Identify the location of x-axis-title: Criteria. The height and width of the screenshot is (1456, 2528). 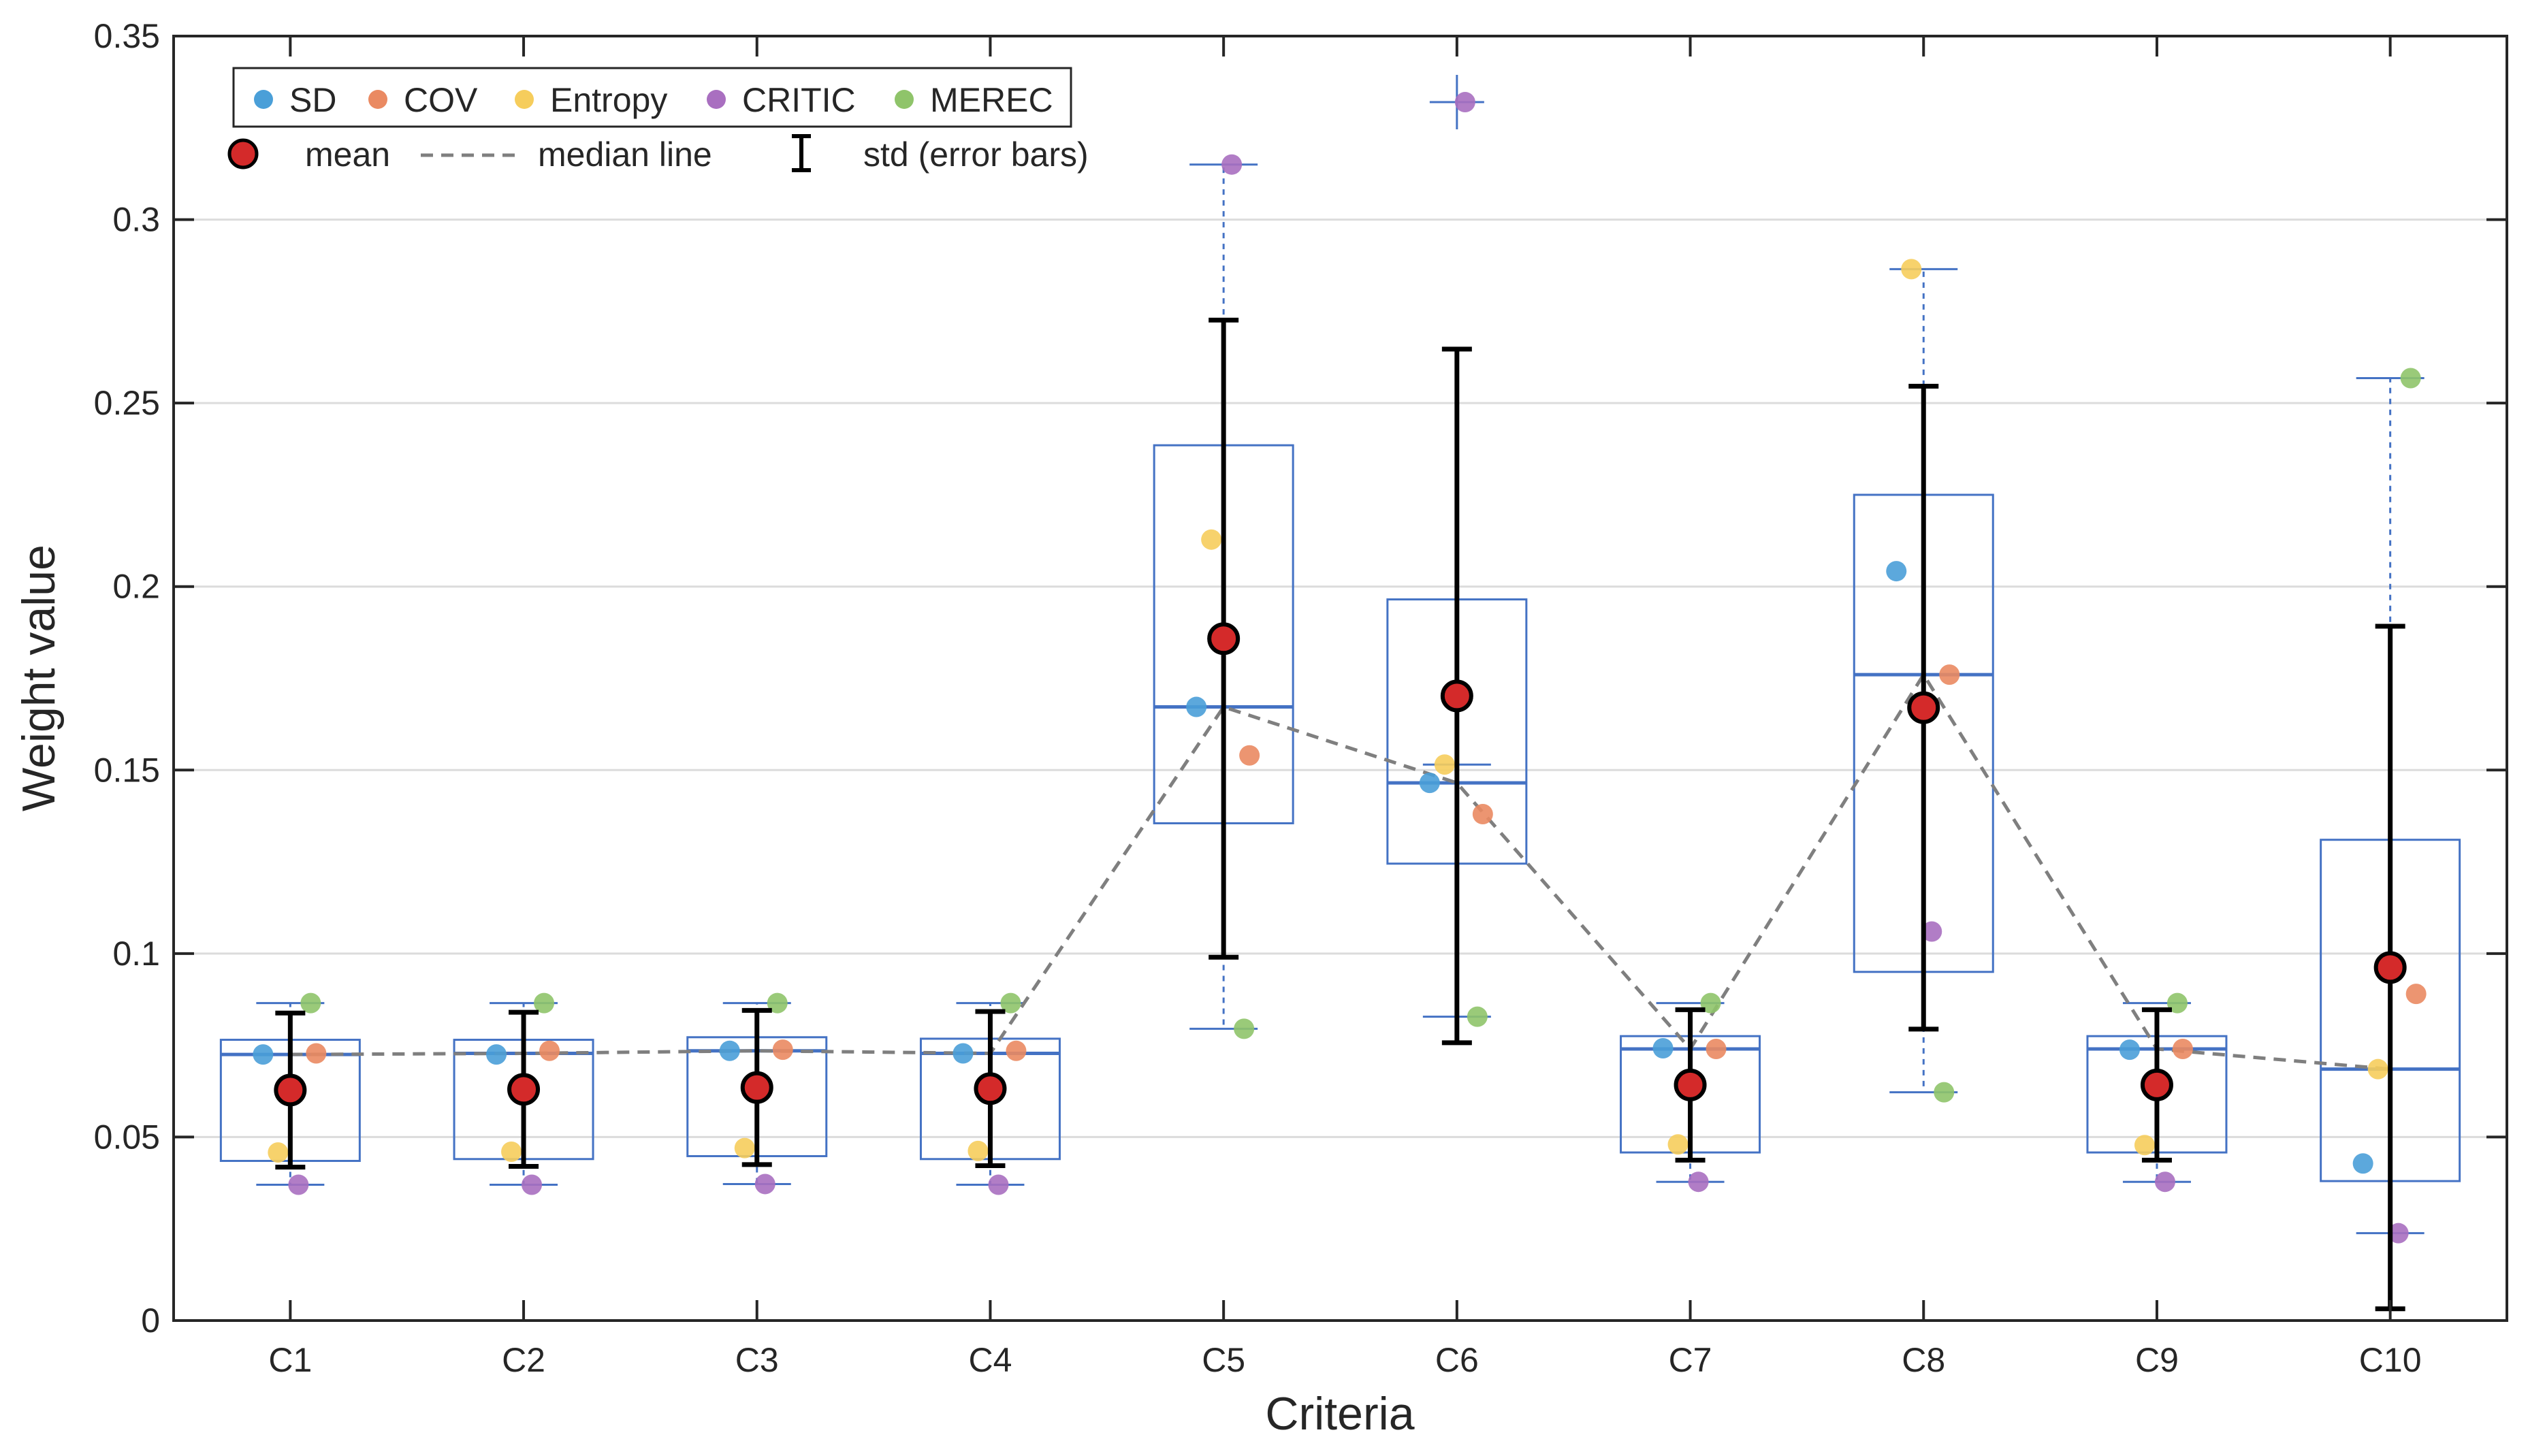
(1339, 1414).